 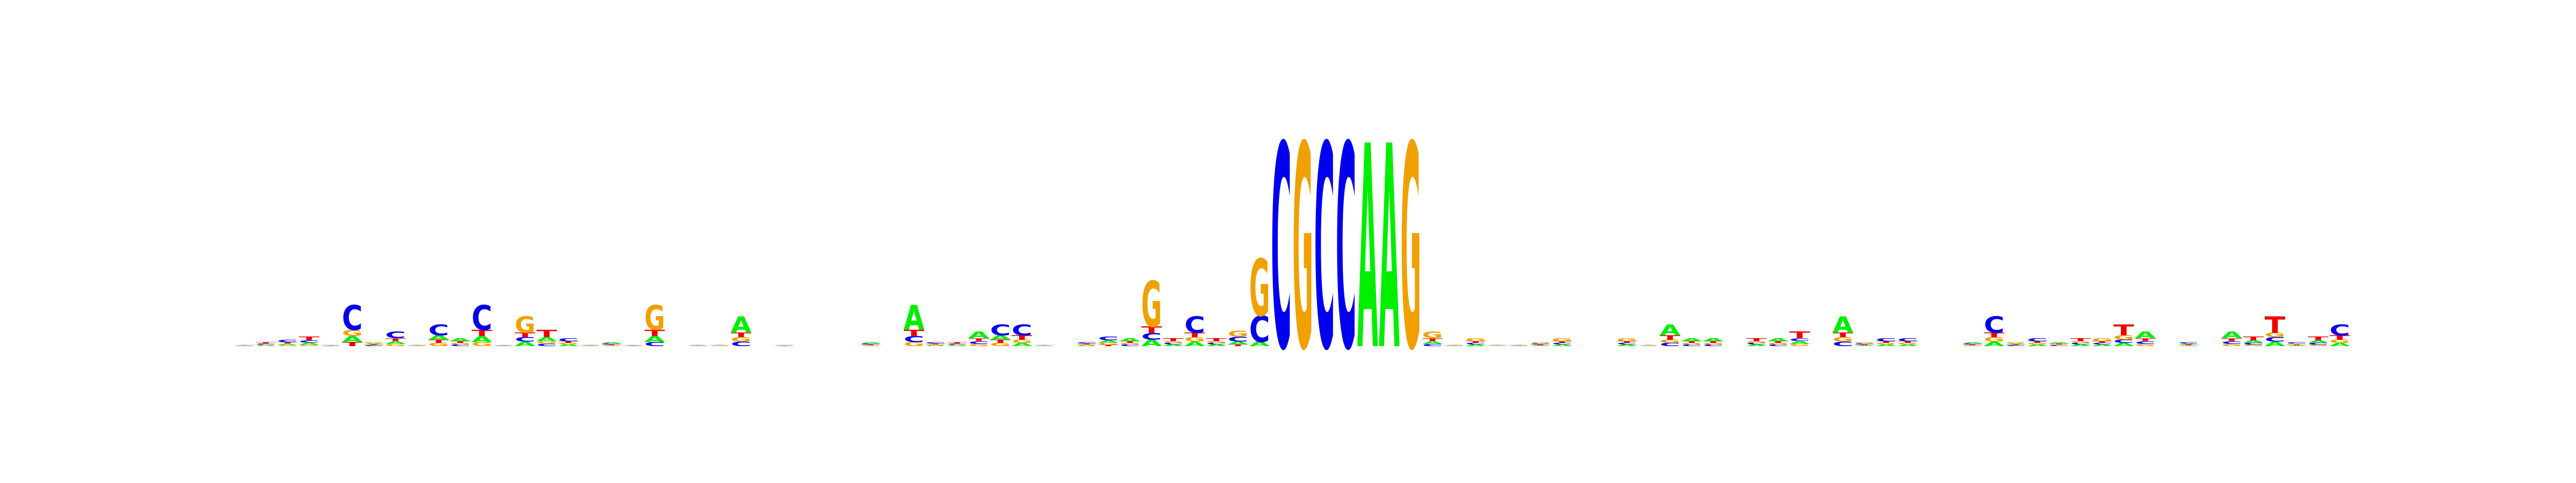 What do you see at coordinates (655, 318) in the screenshot?
I see `logo-letter-G-pos-20: G` at bounding box center [655, 318].